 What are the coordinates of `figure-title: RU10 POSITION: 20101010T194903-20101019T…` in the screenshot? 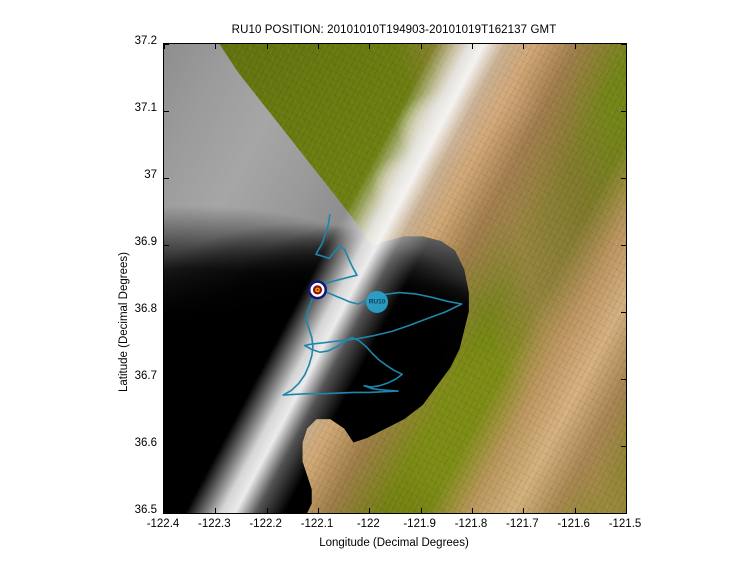 It's located at (394, 30).